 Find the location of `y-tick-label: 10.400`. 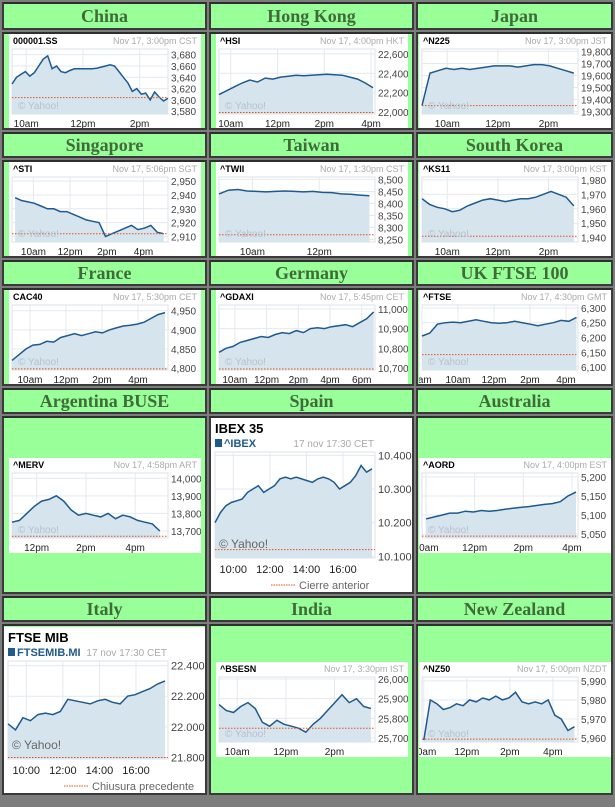

y-tick-label: 10.400 is located at coordinates (395, 456).